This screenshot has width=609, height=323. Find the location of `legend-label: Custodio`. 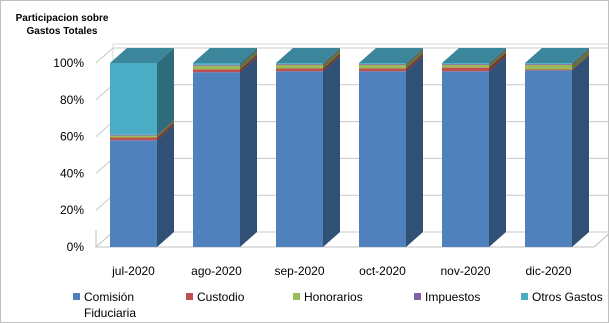

legend-label: Custodio is located at coordinates (221, 297).